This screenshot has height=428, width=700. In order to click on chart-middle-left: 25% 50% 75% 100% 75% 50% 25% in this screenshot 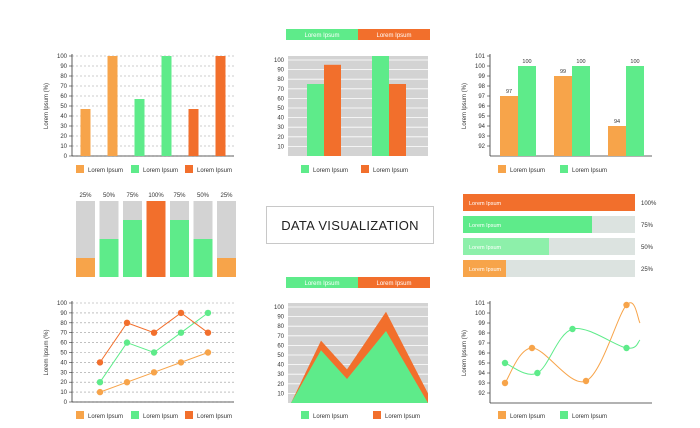, I will do `click(156, 235)`.